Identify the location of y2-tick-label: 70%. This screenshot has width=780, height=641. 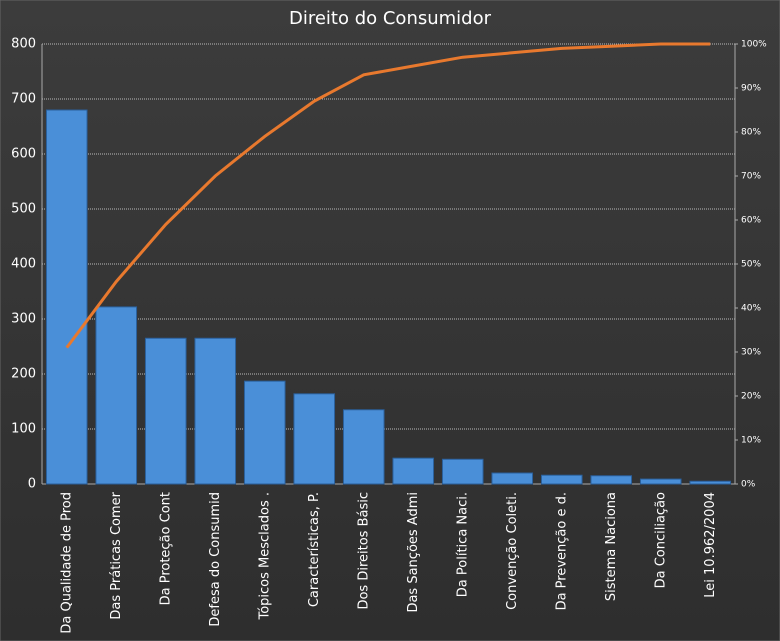
(751, 177).